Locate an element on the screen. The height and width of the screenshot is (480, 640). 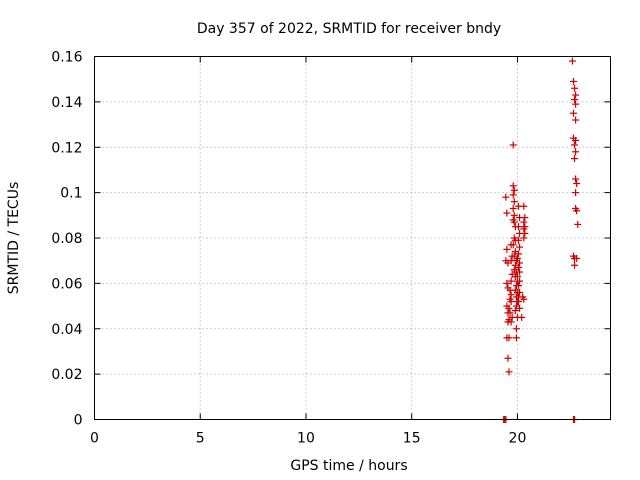
x-axis-label: GPS time / hours is located at coordinates (348, 466).